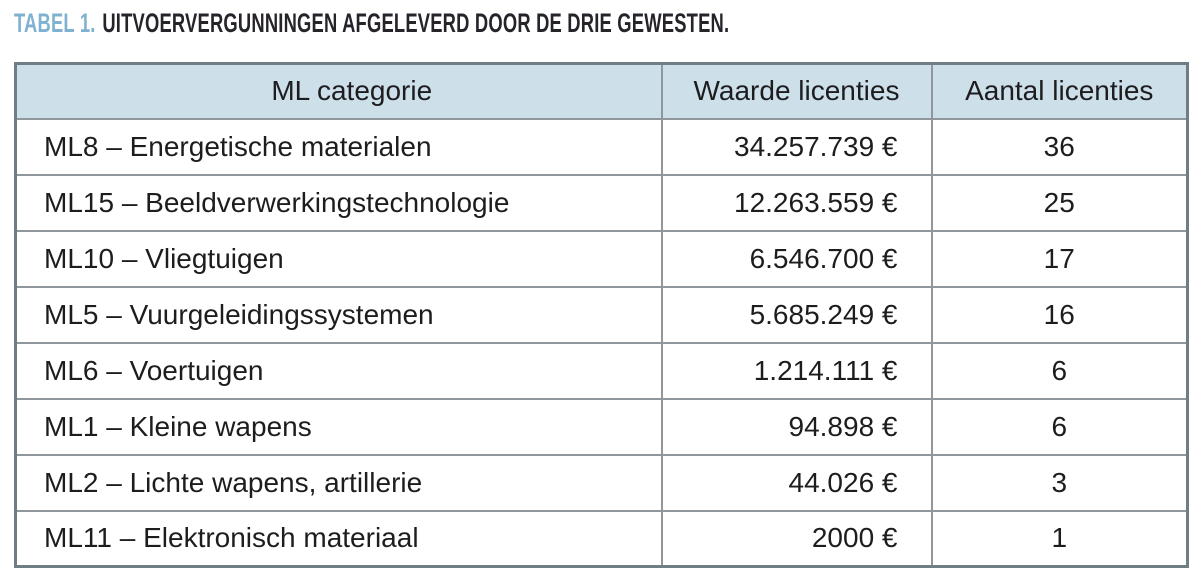  I want to click on category-cell: ML2 – Lichte wapens, artillerie, so click(338, 482).